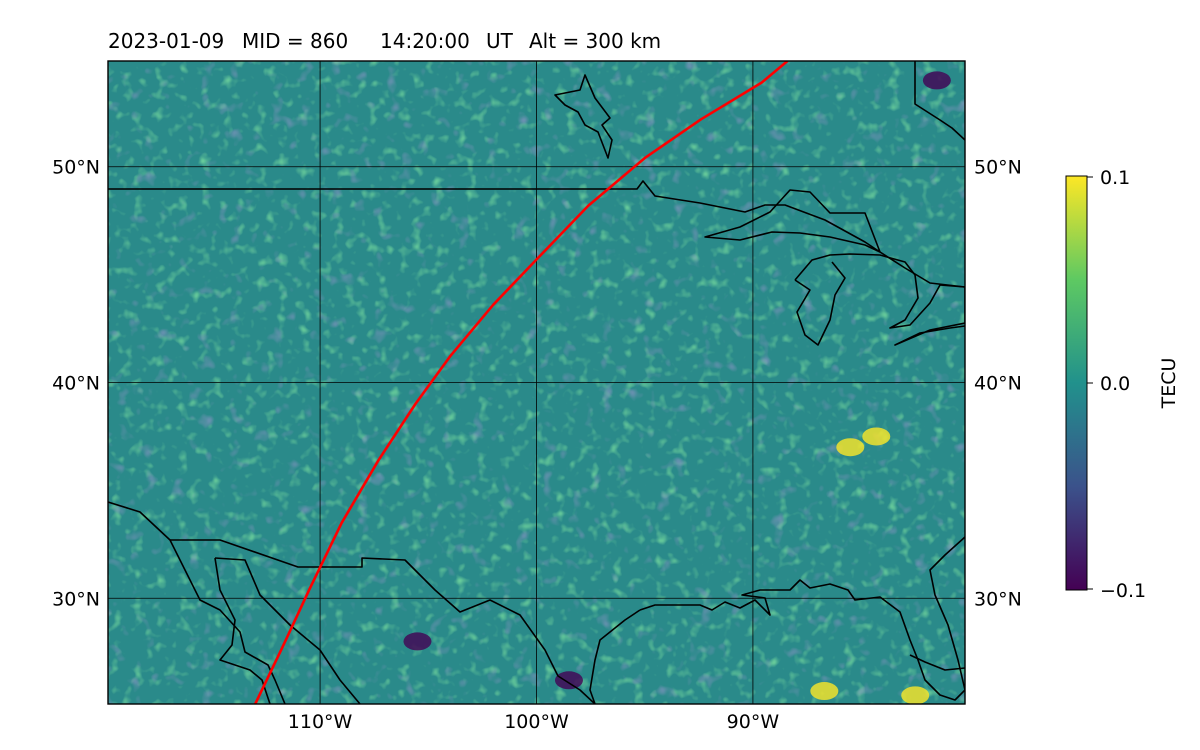 The image size is (1200, 750). Describe the element at coordinates (879, 299) in the screenshot. I see `lake-michigan-huron` at that location.